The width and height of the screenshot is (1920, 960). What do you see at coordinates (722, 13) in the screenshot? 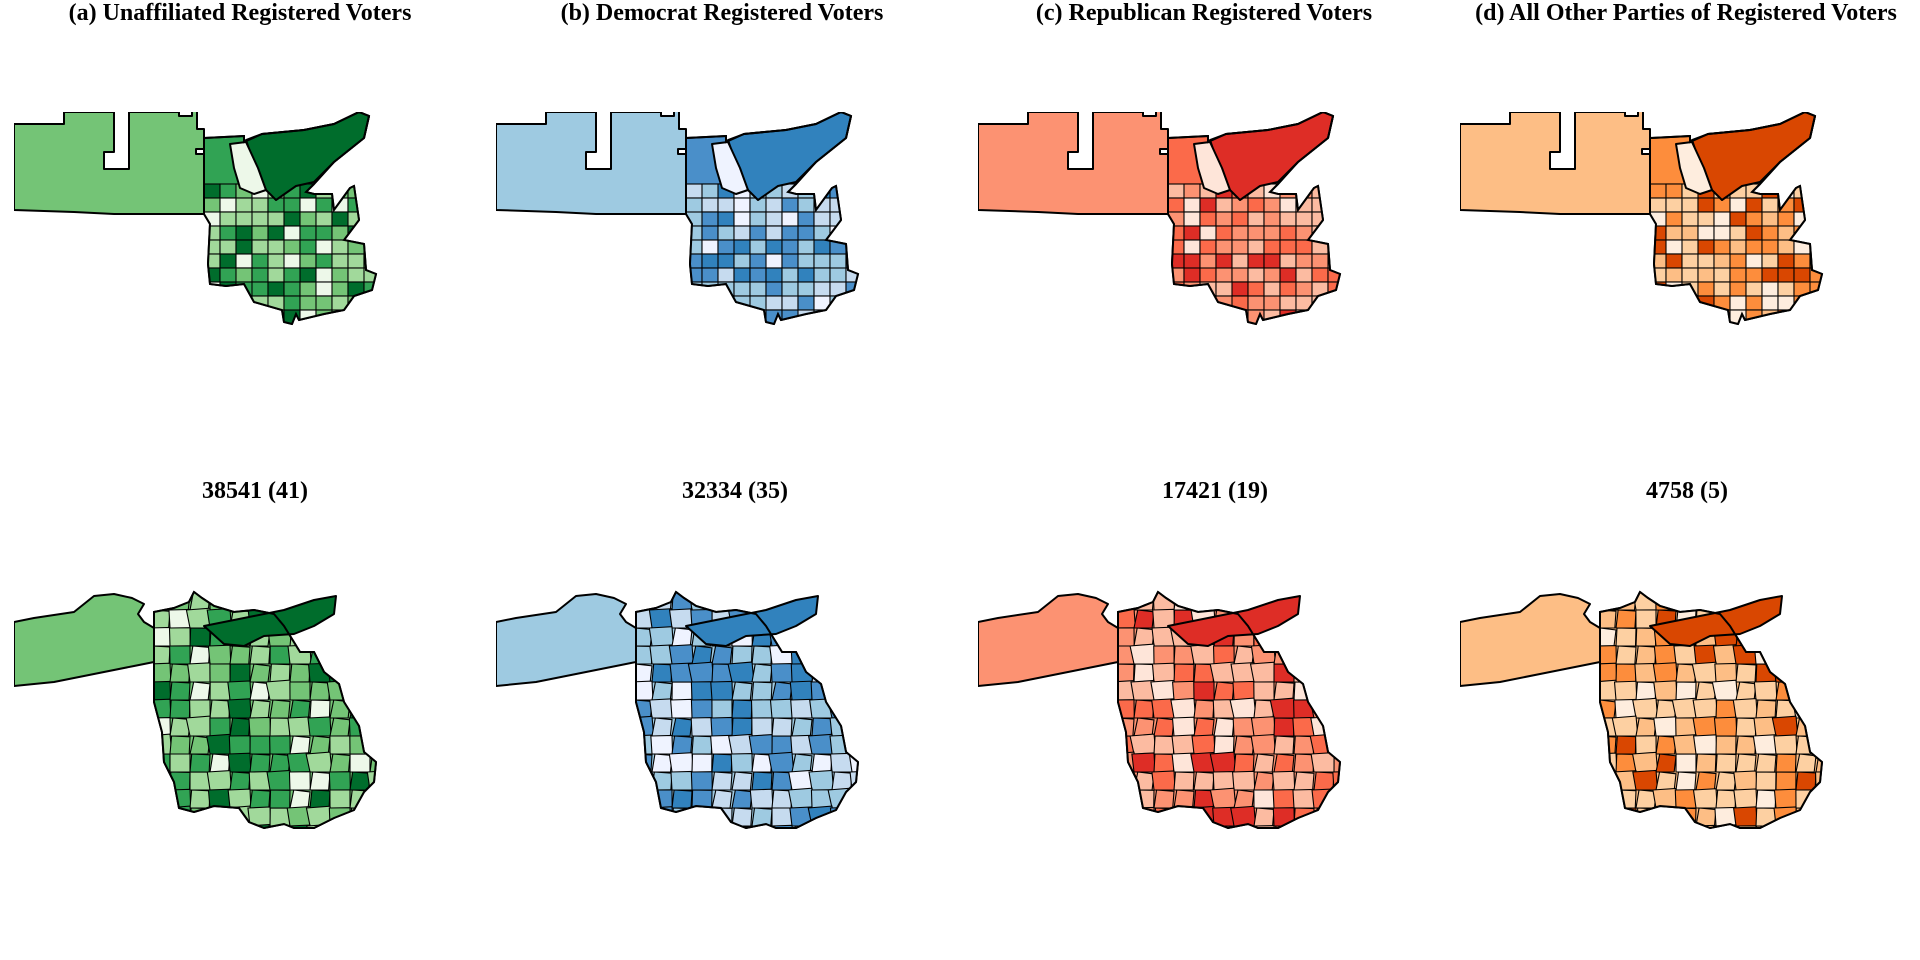
I see `panel-title-democrat: (b) Democrat Registered Voters` at bounding box center [722, 13].